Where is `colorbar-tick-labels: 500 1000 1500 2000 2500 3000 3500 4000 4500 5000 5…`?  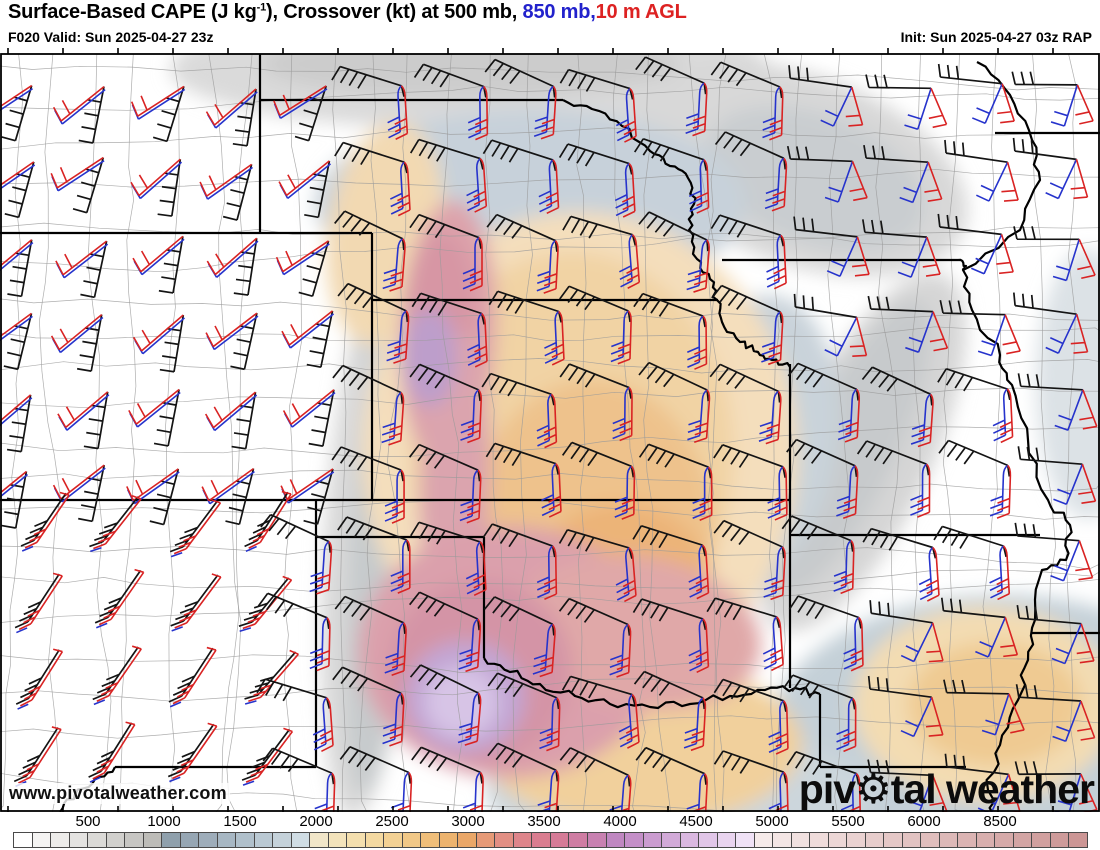
colorbar-tick-labels: 500 1000 1500 2000 2500 3000 3500 4000 4500 5000 5… is located at coordinates (550, 822).